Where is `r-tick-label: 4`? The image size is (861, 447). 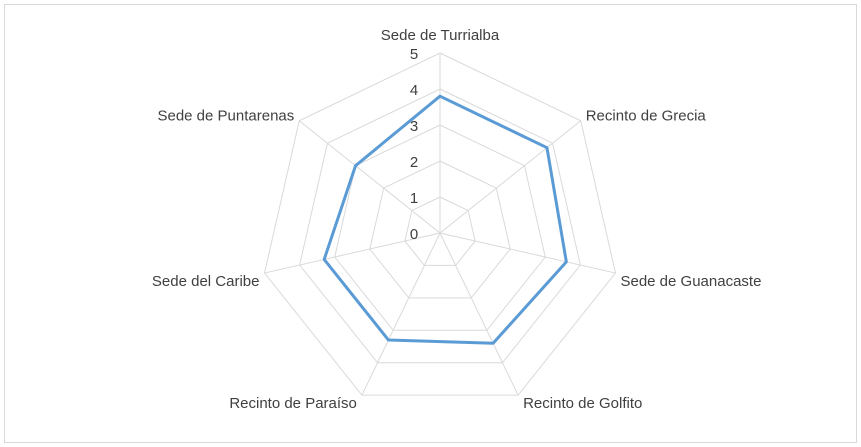
r-tick-label: 4 is located at coordinates (414, 90).